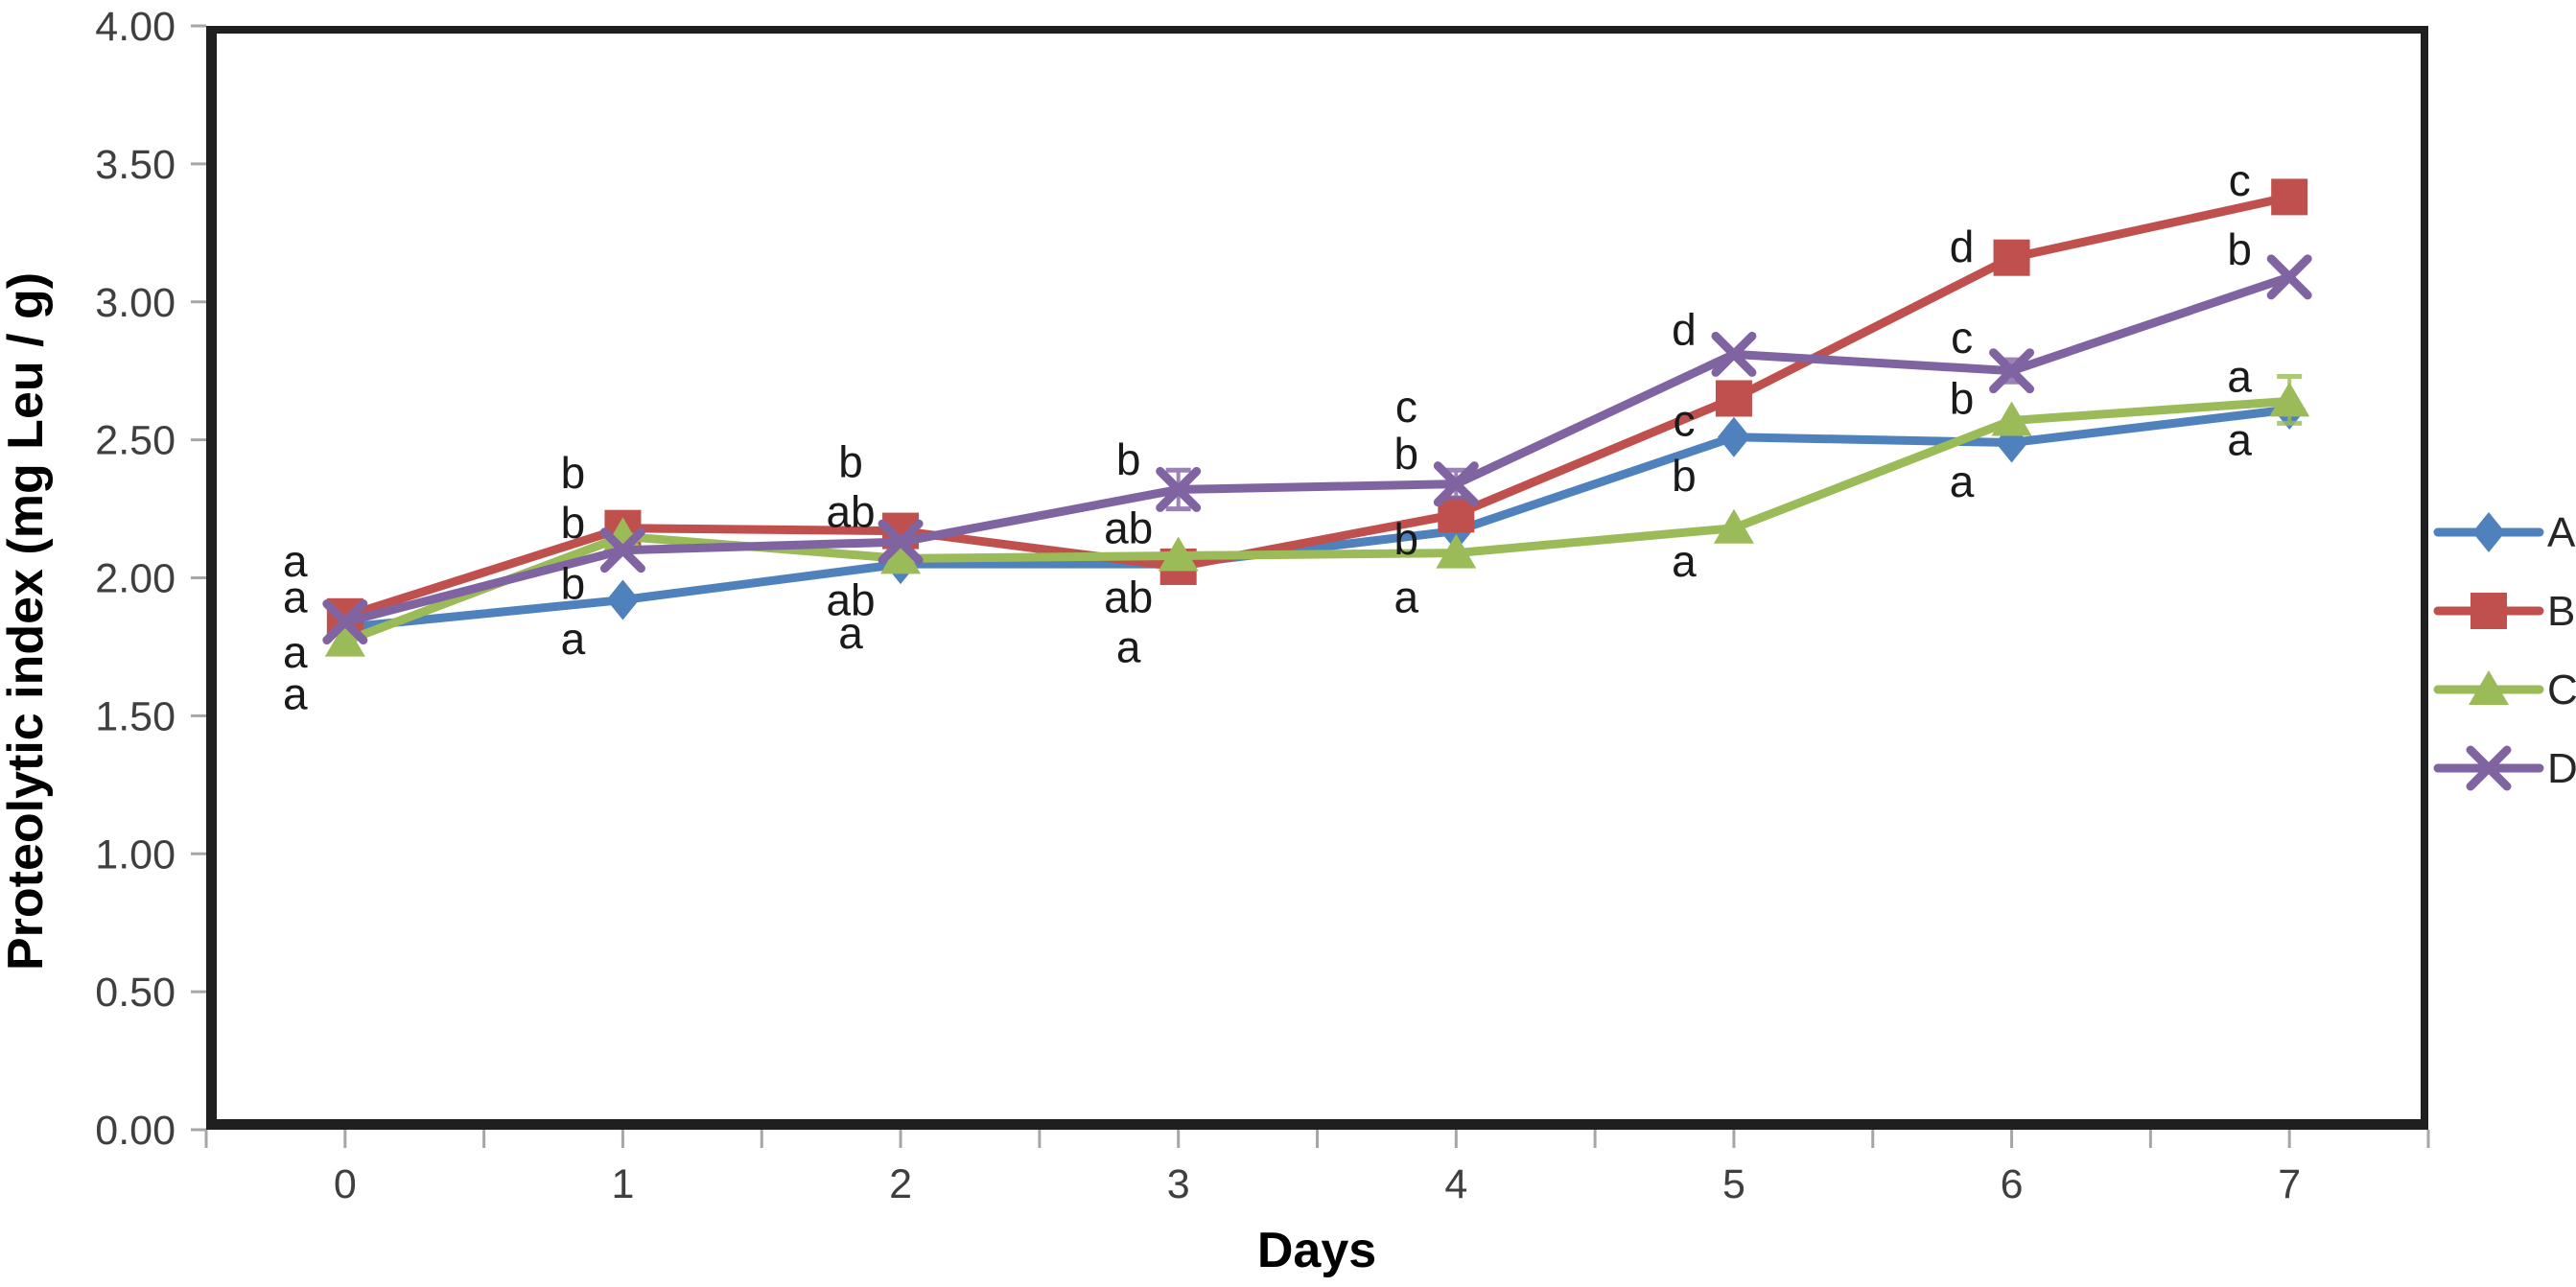 The width and height of the screenshot is (2576, 1287). Describe the element at coordinates (2011, 418) in the screenshot. I see `marker-triangle-C-day6` at that location.